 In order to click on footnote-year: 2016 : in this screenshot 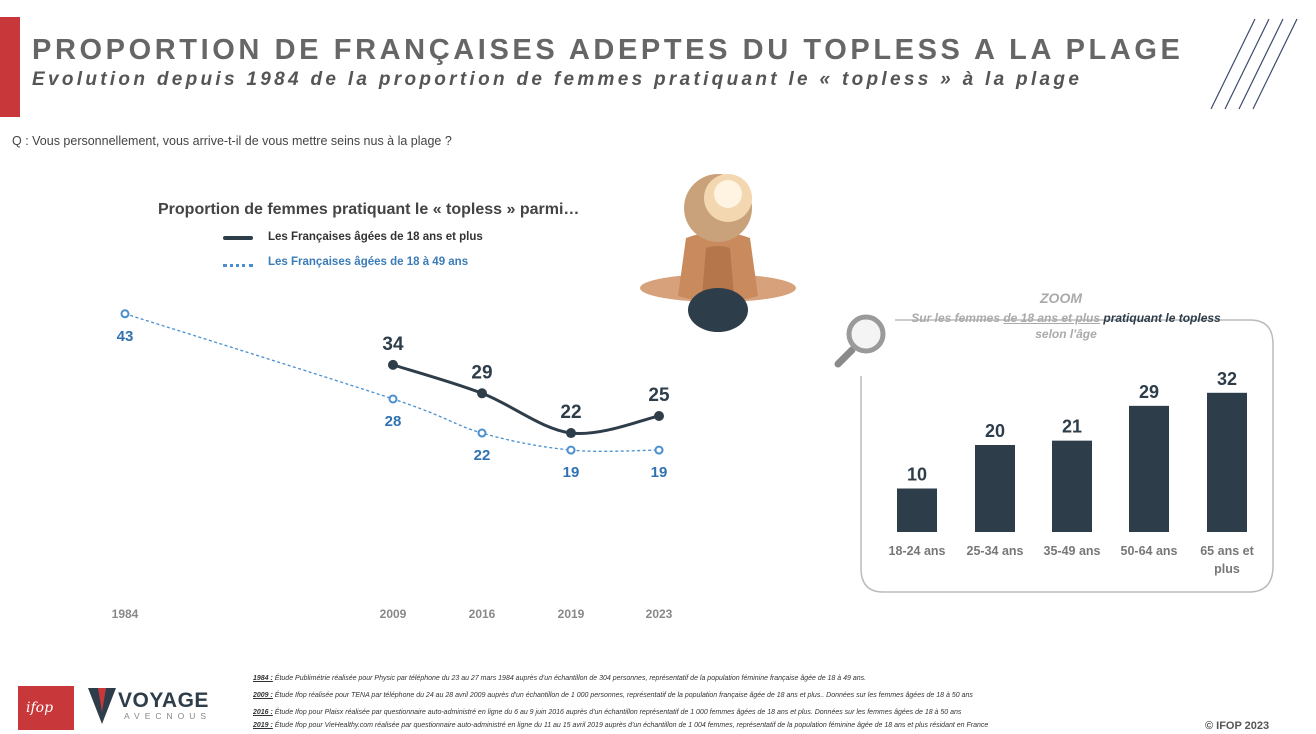, I will do `click(263, 712)`.